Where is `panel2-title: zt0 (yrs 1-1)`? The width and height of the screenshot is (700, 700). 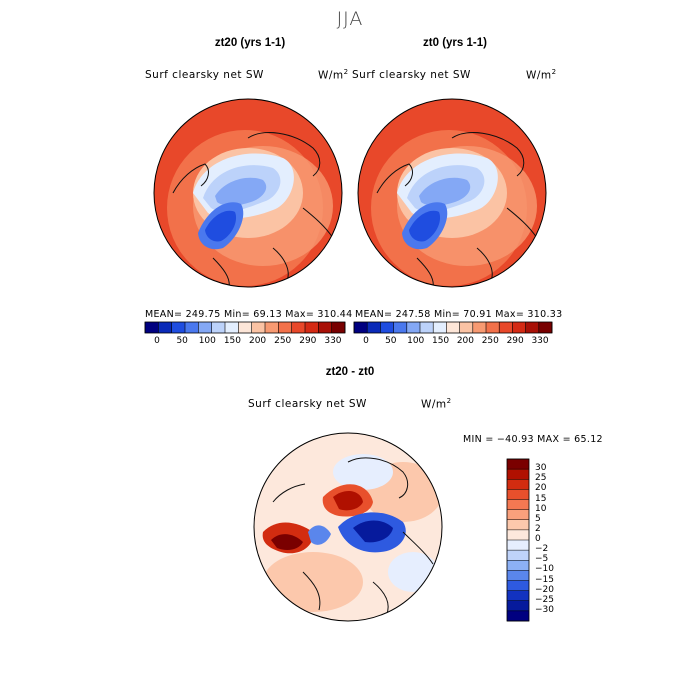 panel2-title: zt0 (yrs 1-1) is located at coordinates (455, 43).